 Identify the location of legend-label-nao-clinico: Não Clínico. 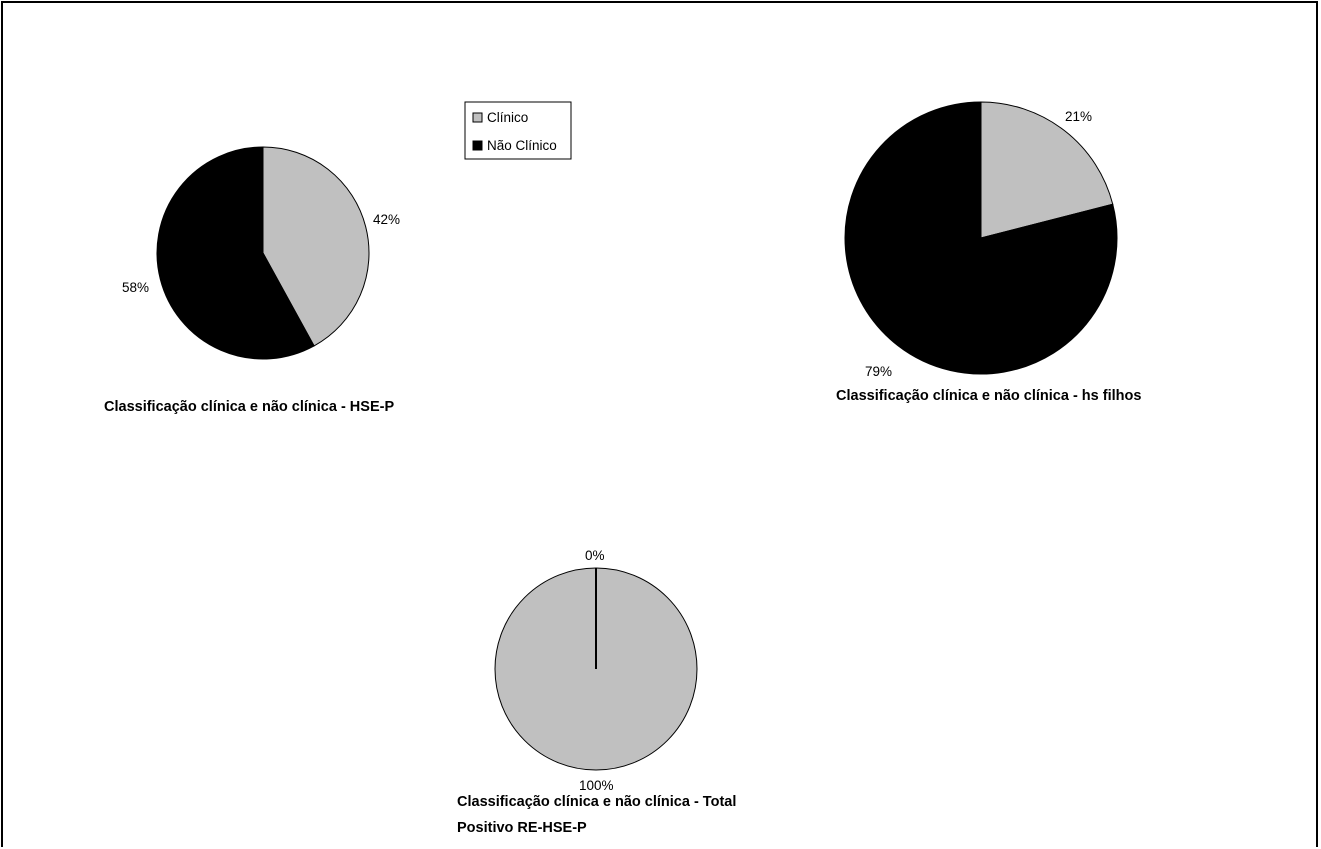
(522, 145).